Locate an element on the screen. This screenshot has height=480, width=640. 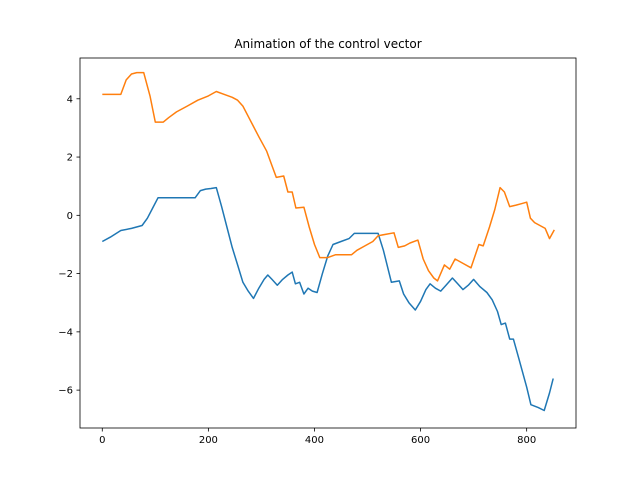
chart-title: Animation of the control vector is located at coordinates (327, 44).